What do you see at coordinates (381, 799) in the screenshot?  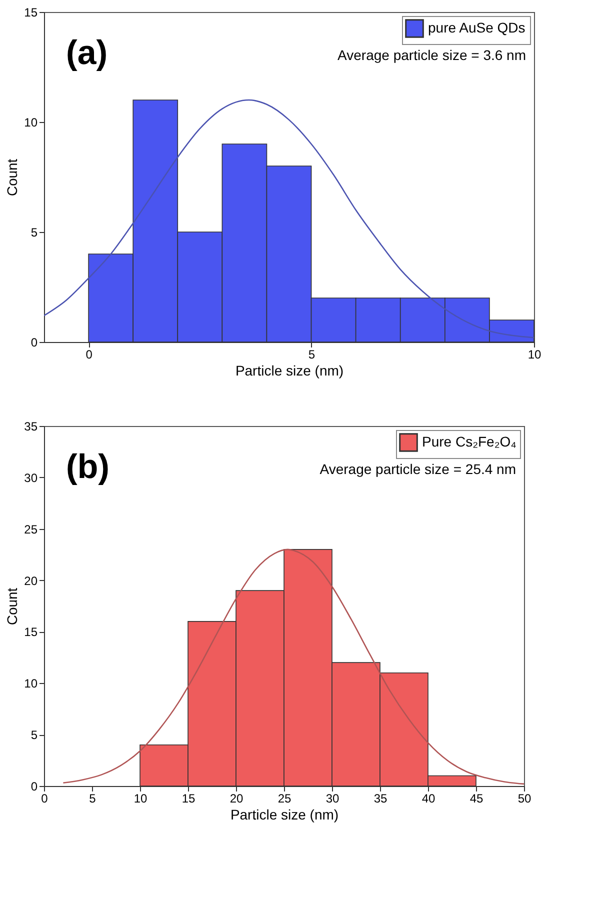 I see `x-tick-label: 35` at bounding box center [381, 799].